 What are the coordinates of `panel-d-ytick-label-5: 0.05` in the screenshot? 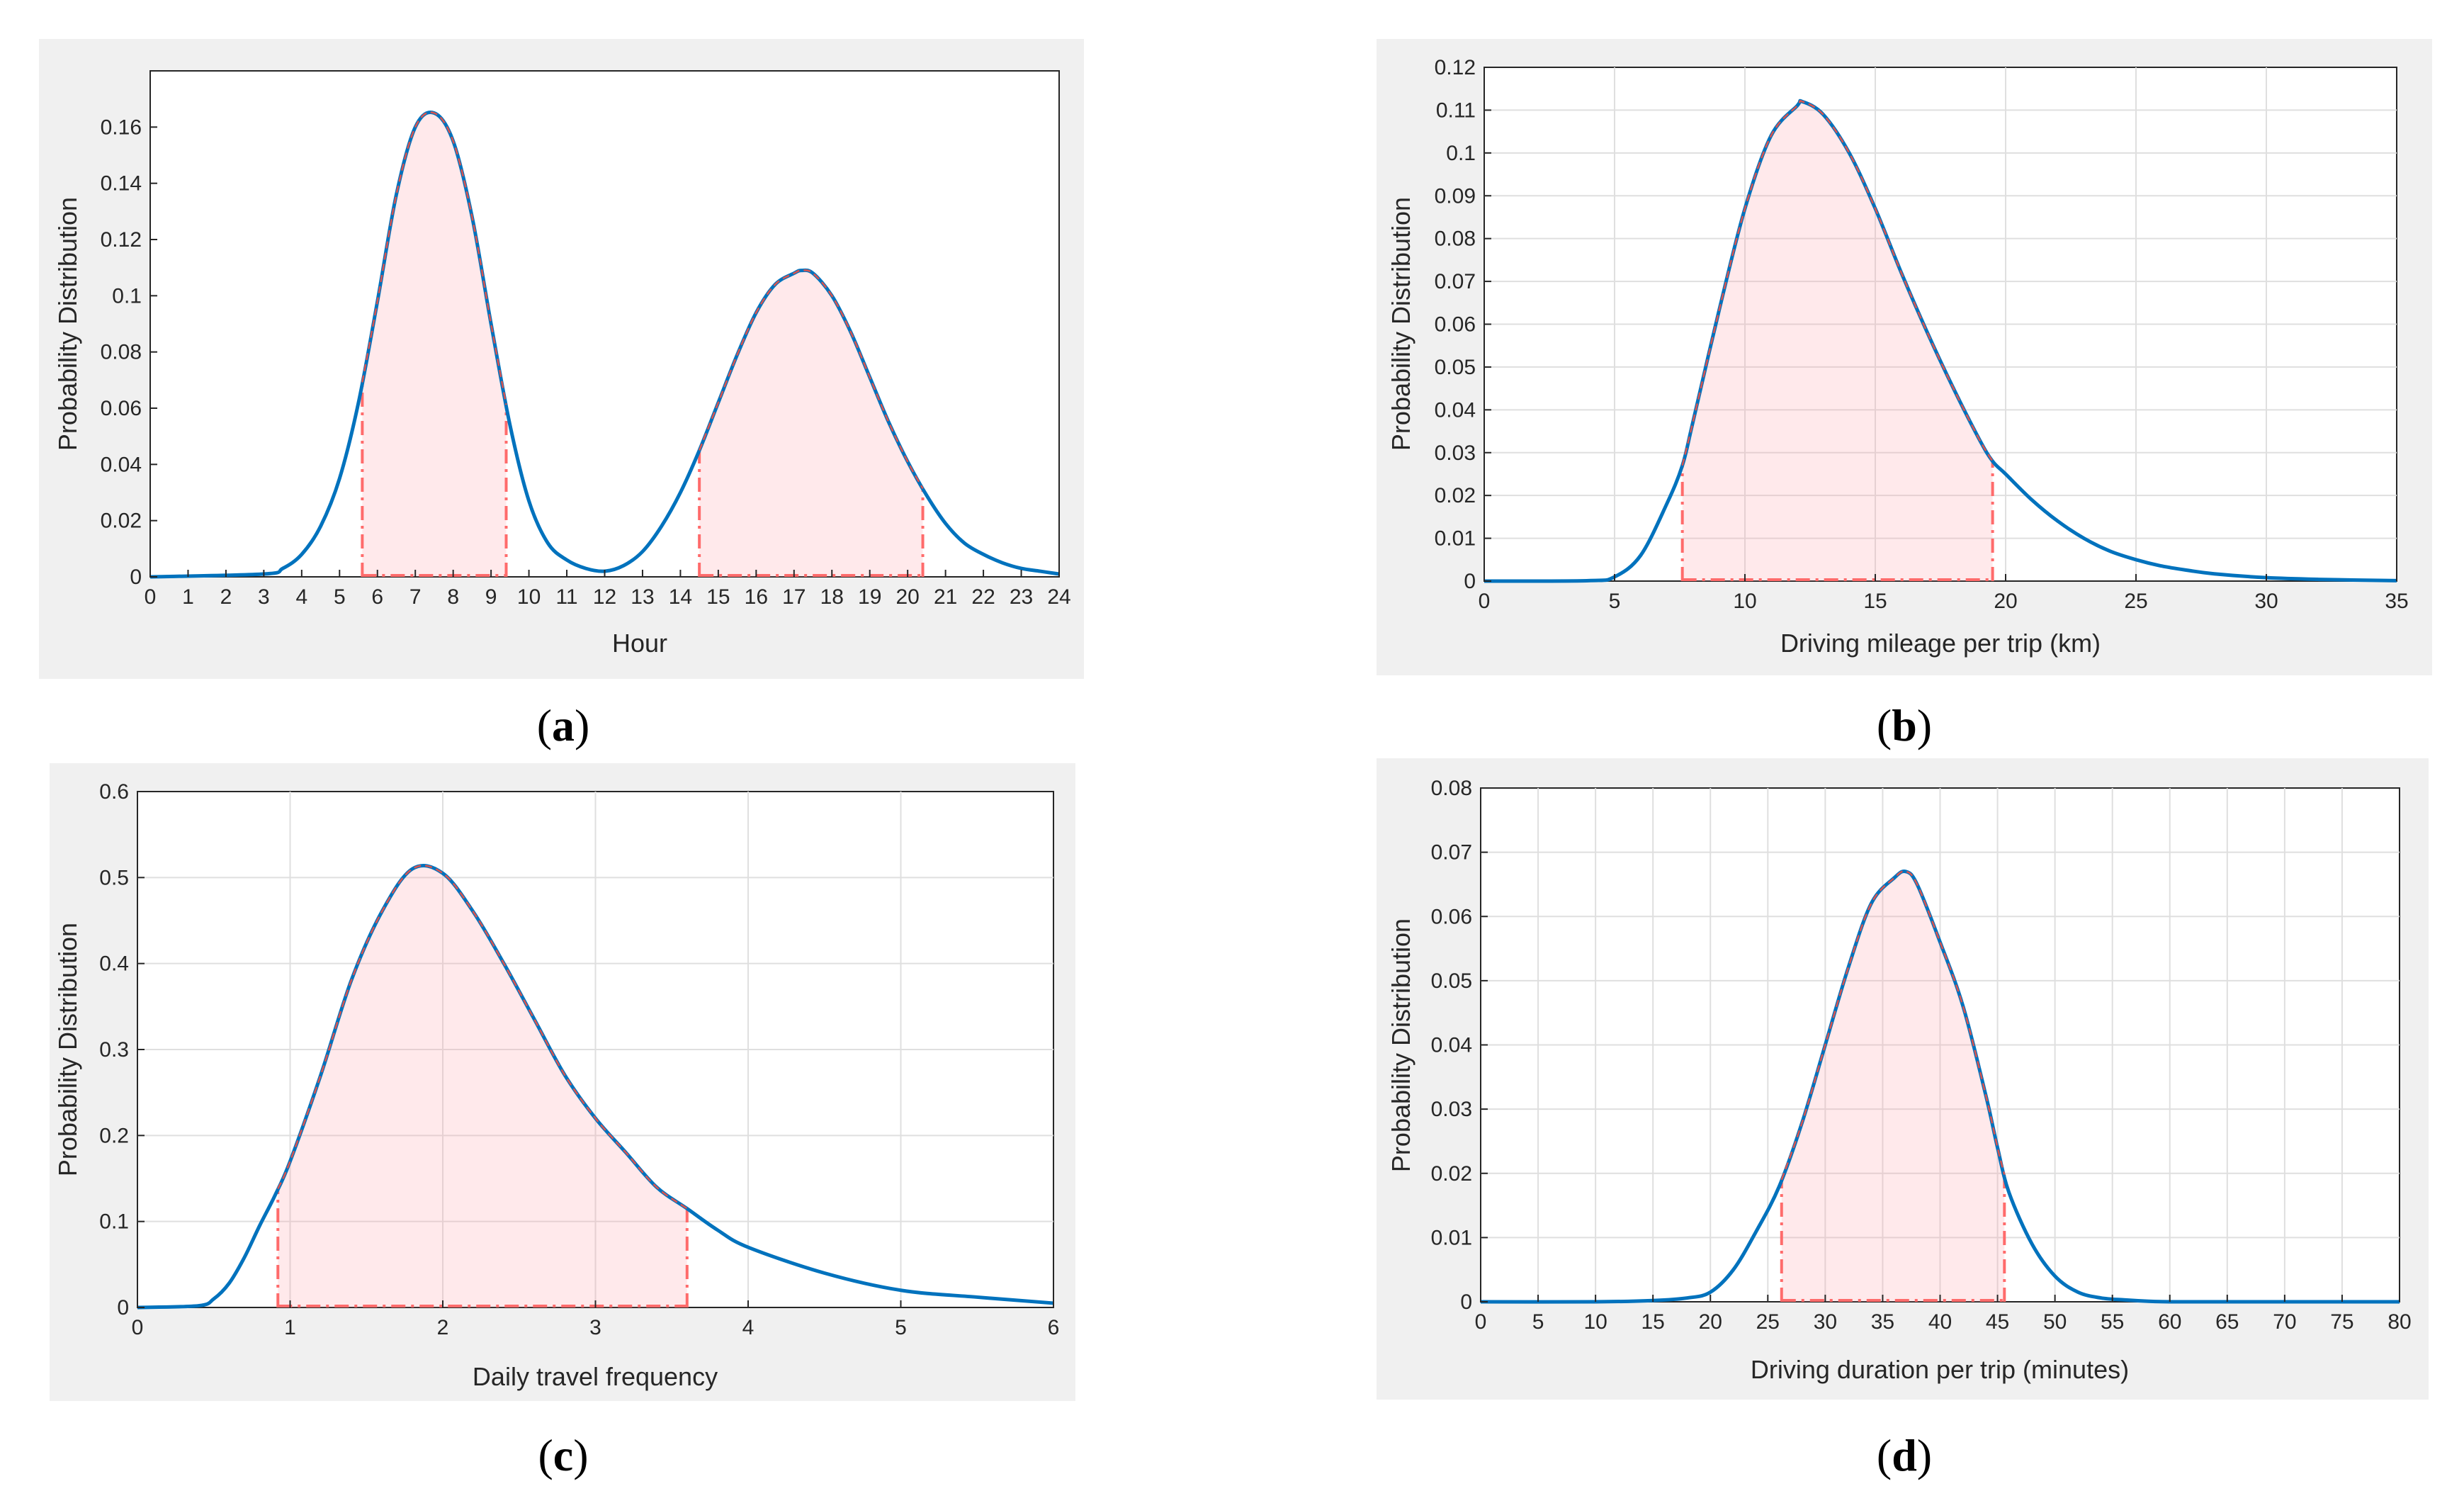 It's located at (1451, 981).